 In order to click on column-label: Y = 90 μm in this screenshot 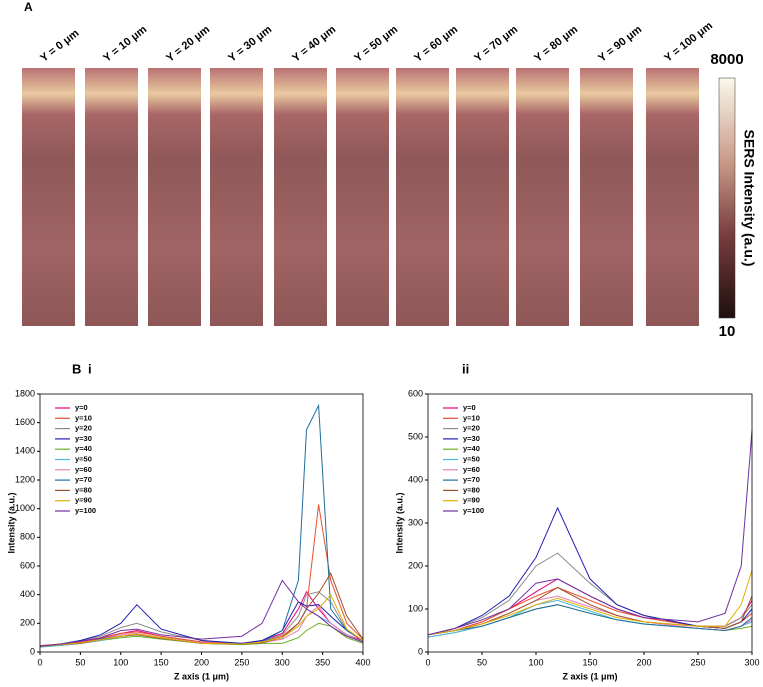, I will do `click(620, 43)`.